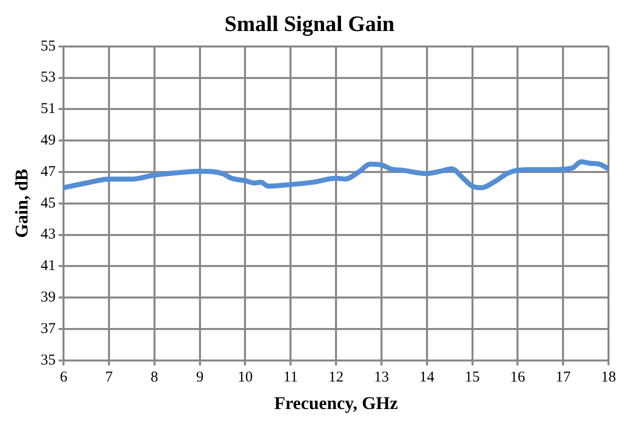  I want to click on y-tick-label: 53, so click(48, 78).